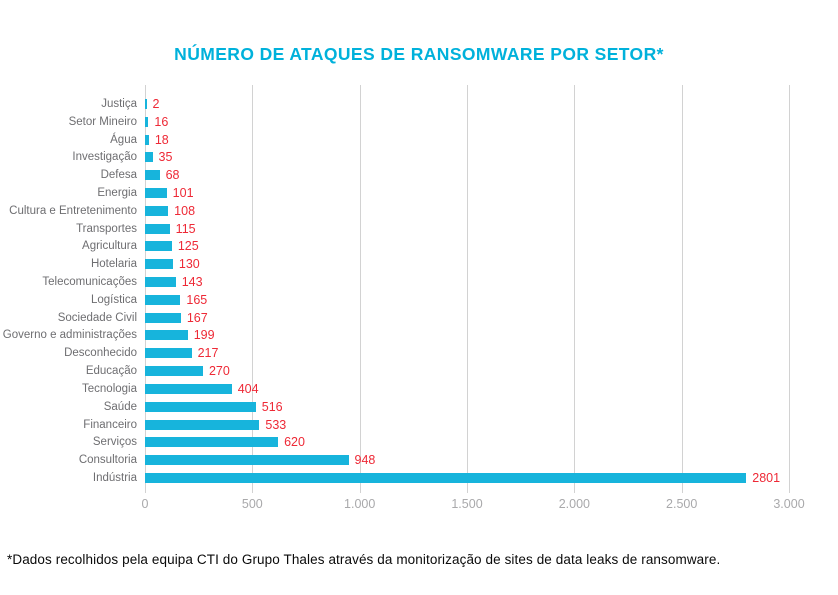 The width and height of the screenshot is (838, 595). I want to click on bar-track: 533, so click(467, 425).